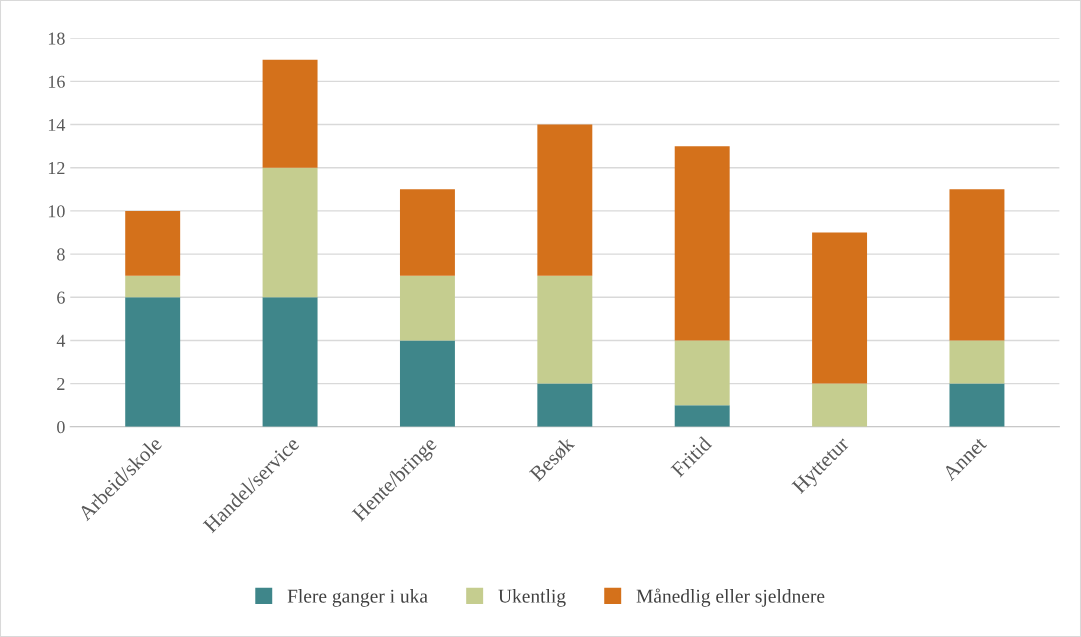 Image resolution: width=1081 pixels, height=637 pixels. Describe the element at coordinates (57, 124) in the screenshot. I see `y-tick-label: 14` at that location.